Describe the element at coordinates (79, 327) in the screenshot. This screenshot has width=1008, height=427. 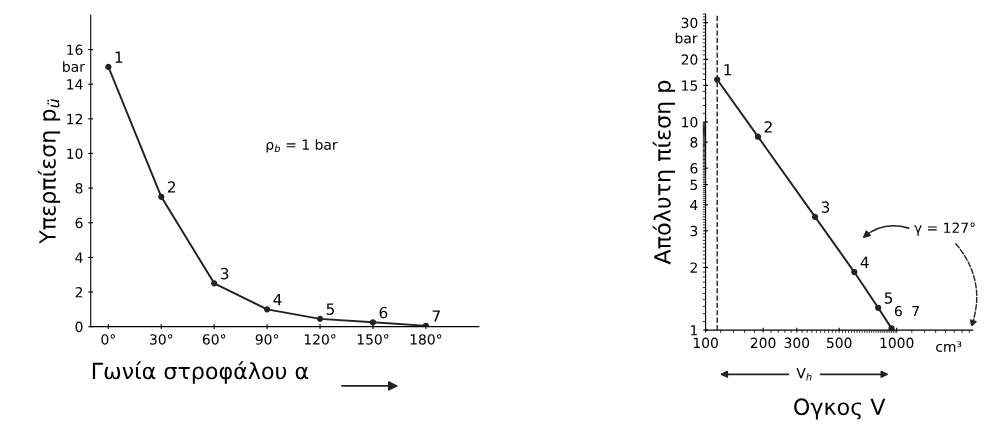
I see `y-tick-label: 0` at that location.